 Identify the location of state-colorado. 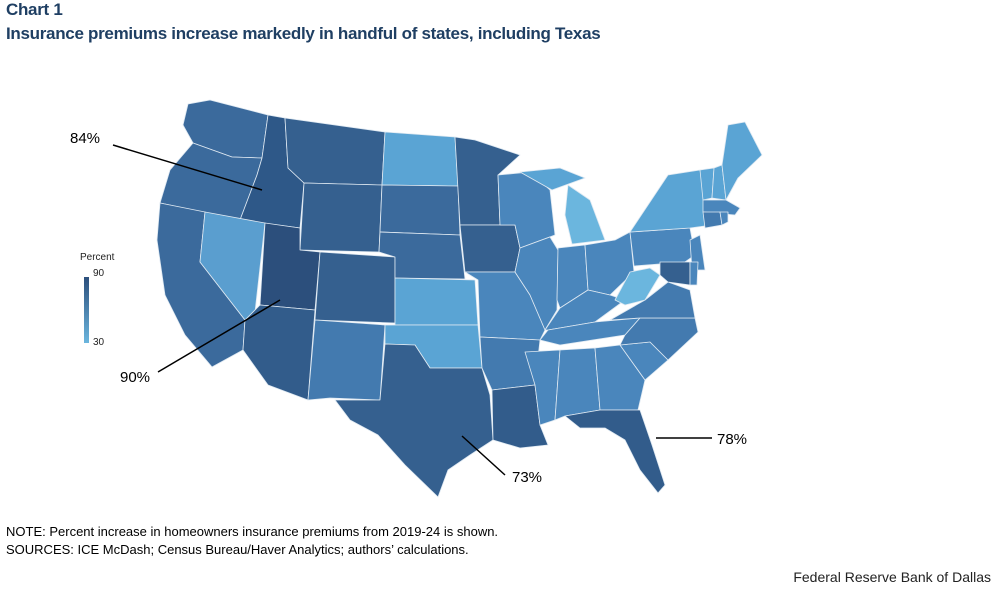
(355, 287).